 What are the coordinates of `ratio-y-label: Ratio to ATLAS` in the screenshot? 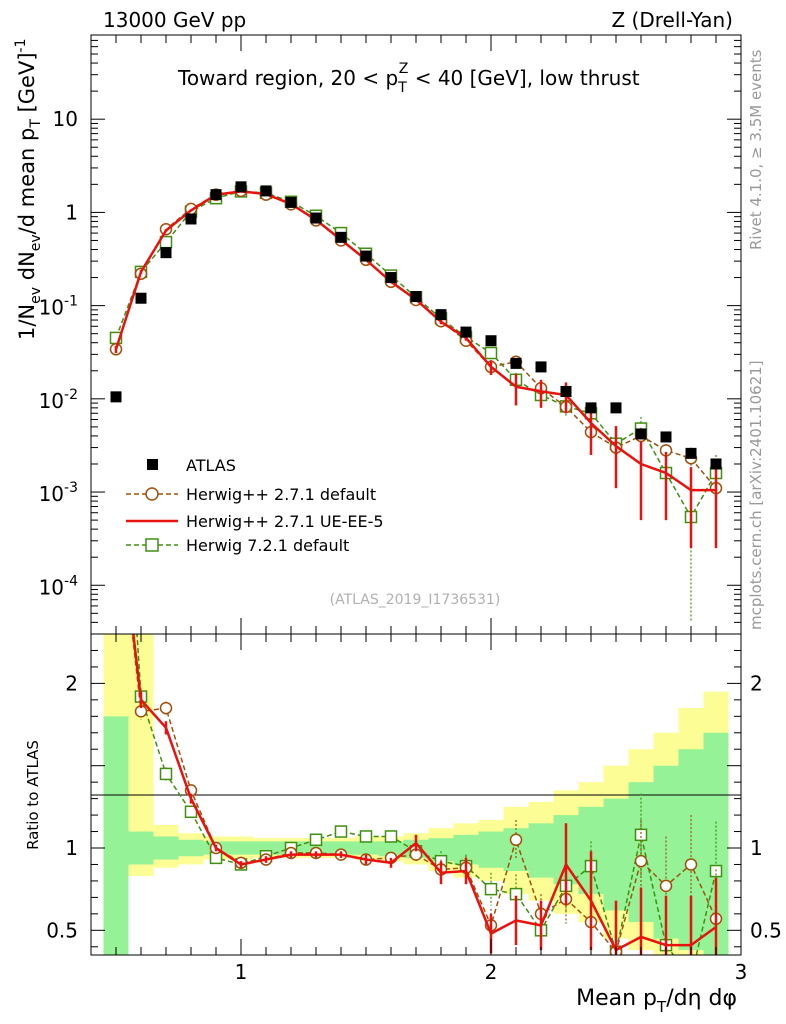 It's located at (33, 795).